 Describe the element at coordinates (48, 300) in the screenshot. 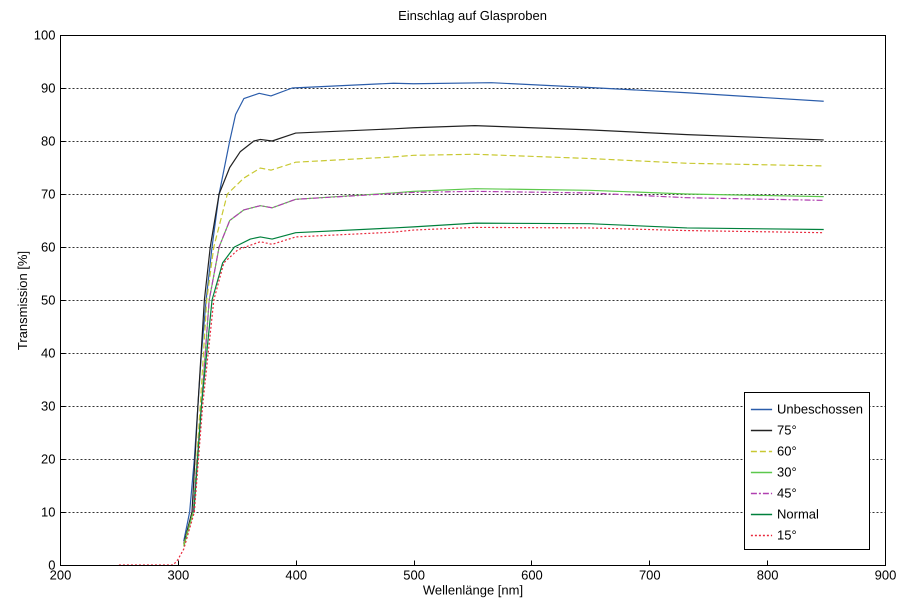

I see `y-tick-label: 50` at that location.